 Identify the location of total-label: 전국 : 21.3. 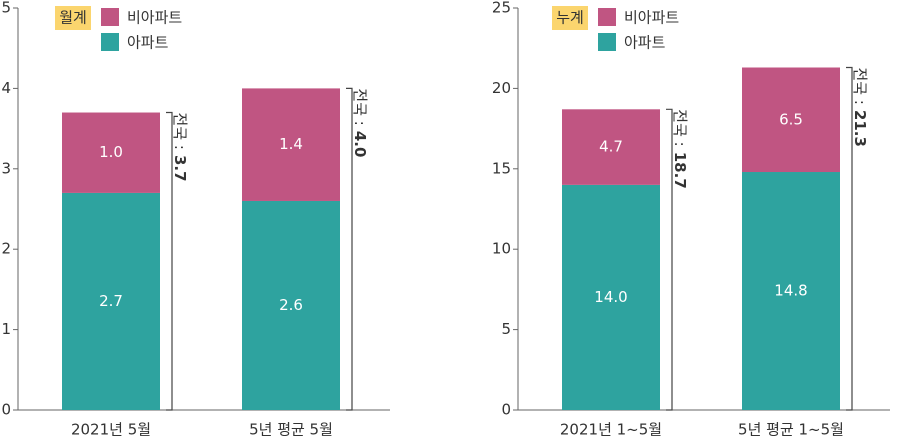
(861, 106).